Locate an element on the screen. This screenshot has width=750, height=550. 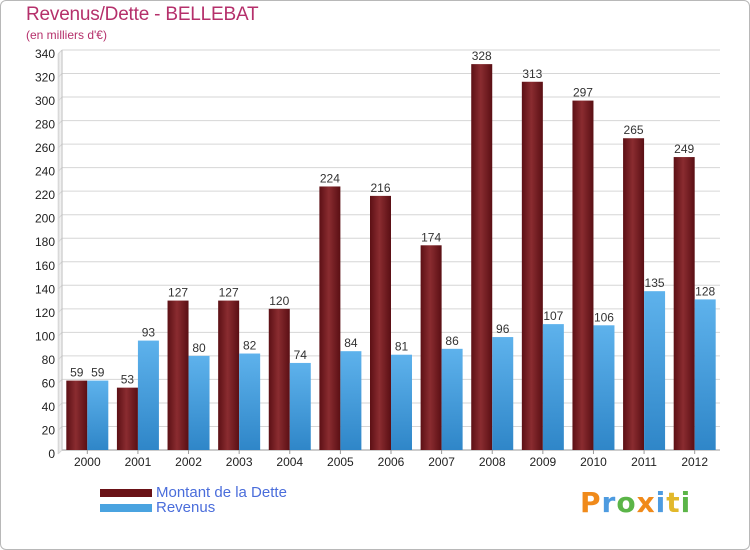
legend-swatch-revenus is located at coordinates (126, 508).